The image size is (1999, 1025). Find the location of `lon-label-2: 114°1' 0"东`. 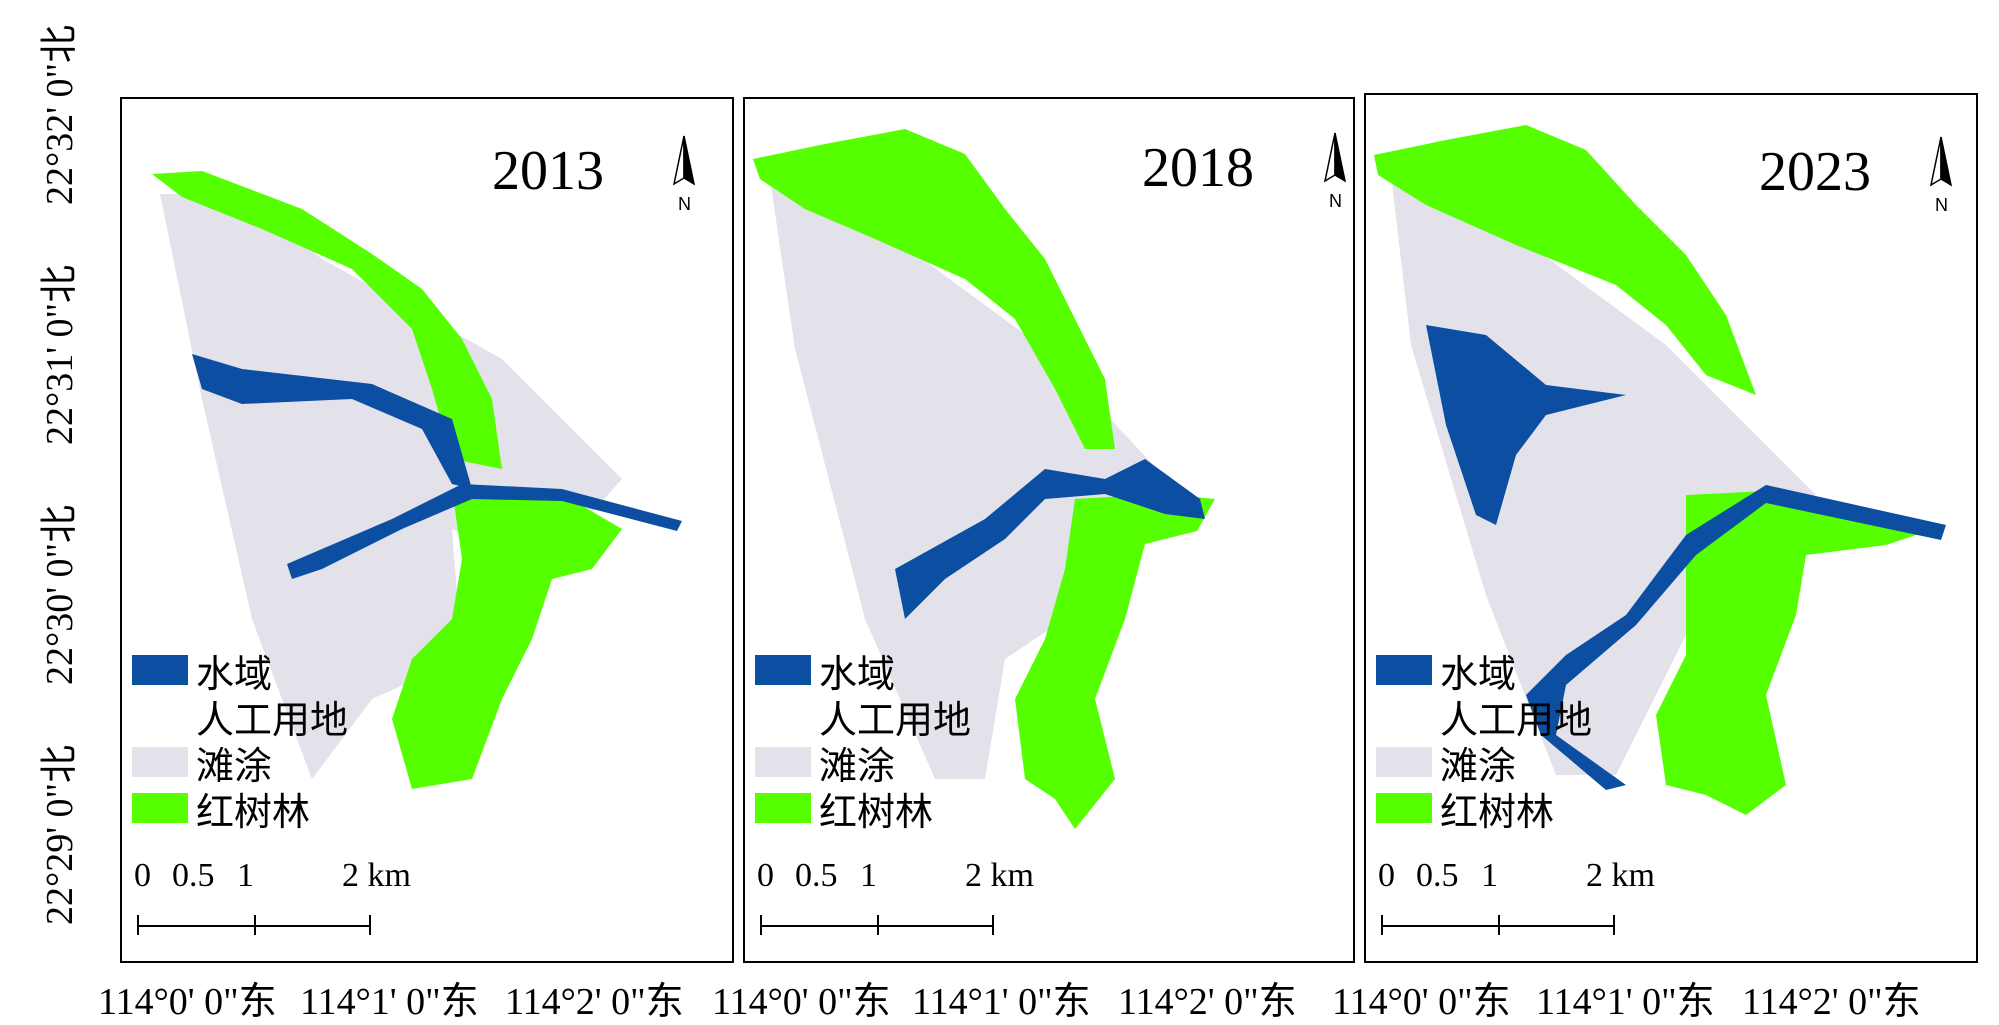

lon-label-2: 114°1' 0"东 is located at coordinates (389, 1002).